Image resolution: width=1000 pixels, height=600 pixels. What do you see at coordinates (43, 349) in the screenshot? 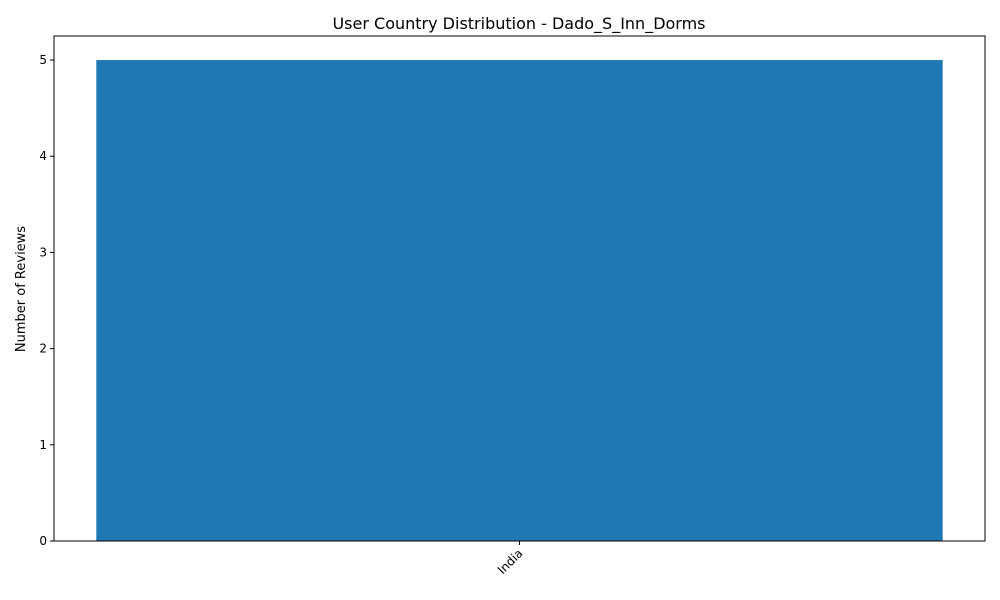
I see `y-tick-label: 2` at bounding box center [43, 349].